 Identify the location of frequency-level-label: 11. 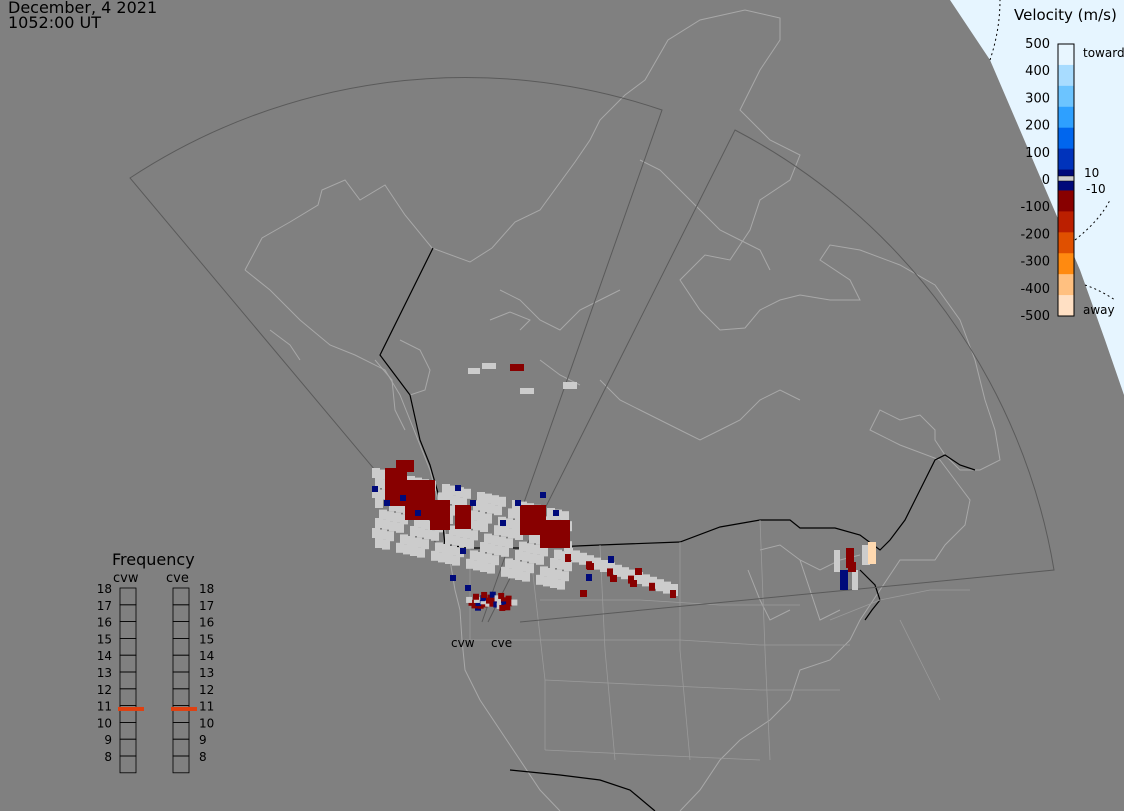
(104, 707).